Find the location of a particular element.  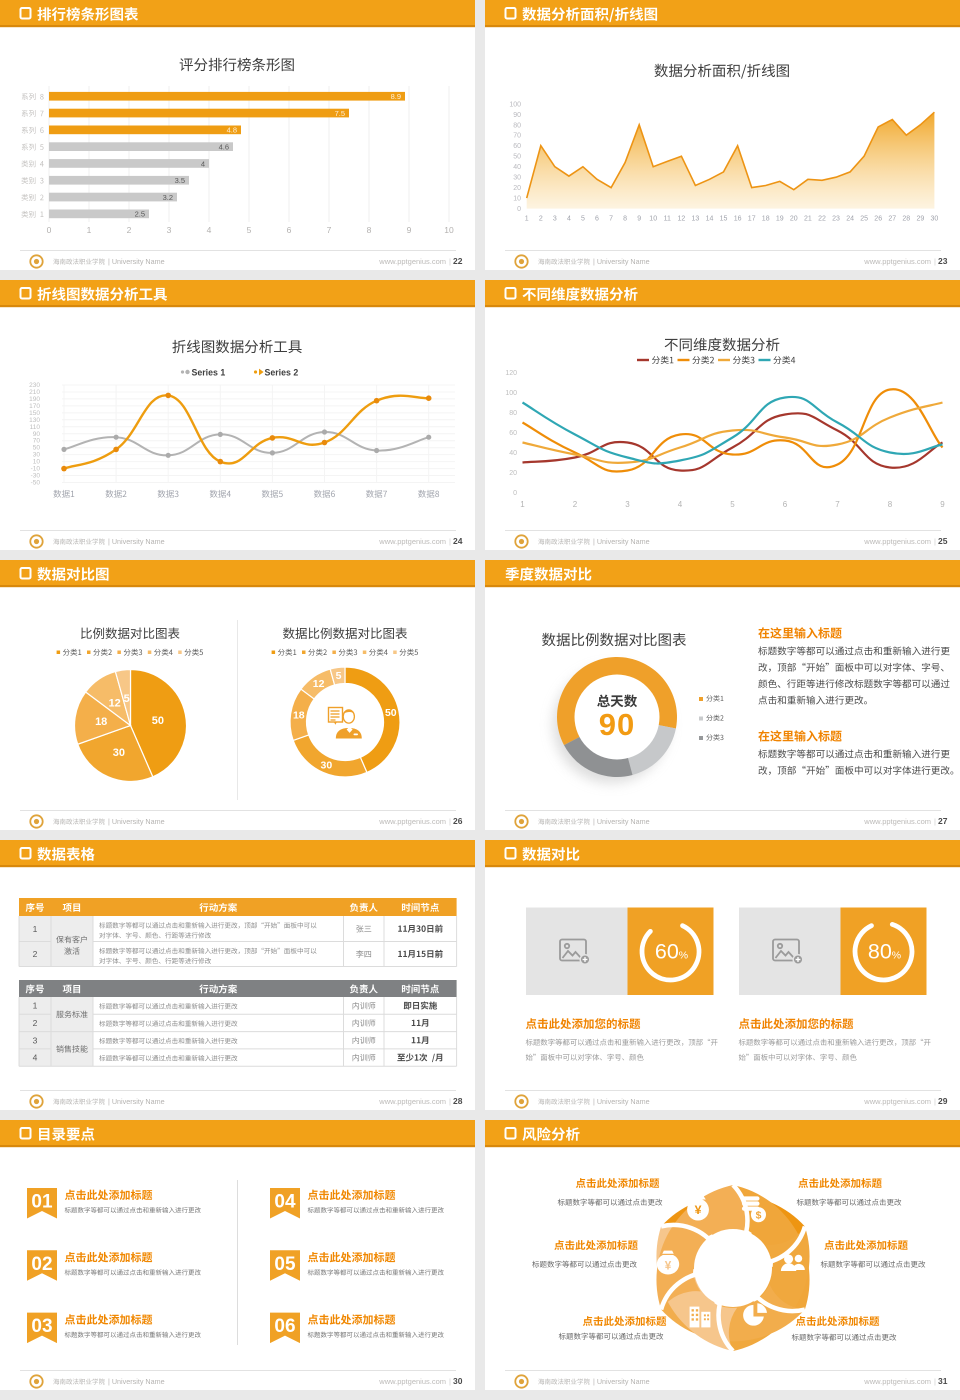

svg-text: 21 is located at coordinates (808, 219).